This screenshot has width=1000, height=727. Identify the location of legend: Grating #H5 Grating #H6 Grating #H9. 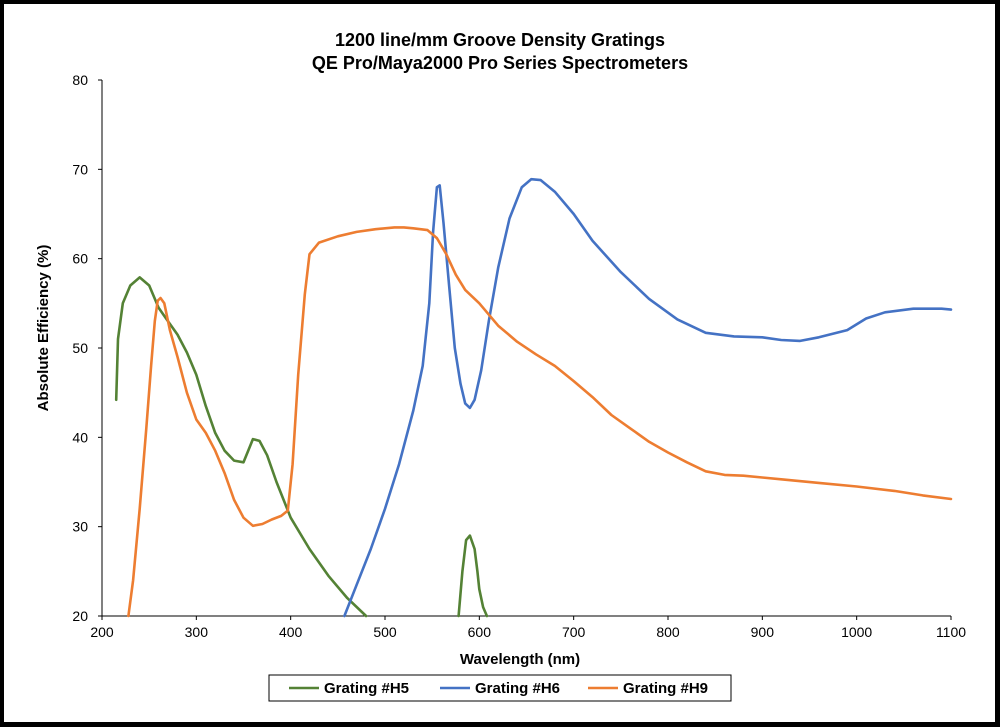
(500, 688).